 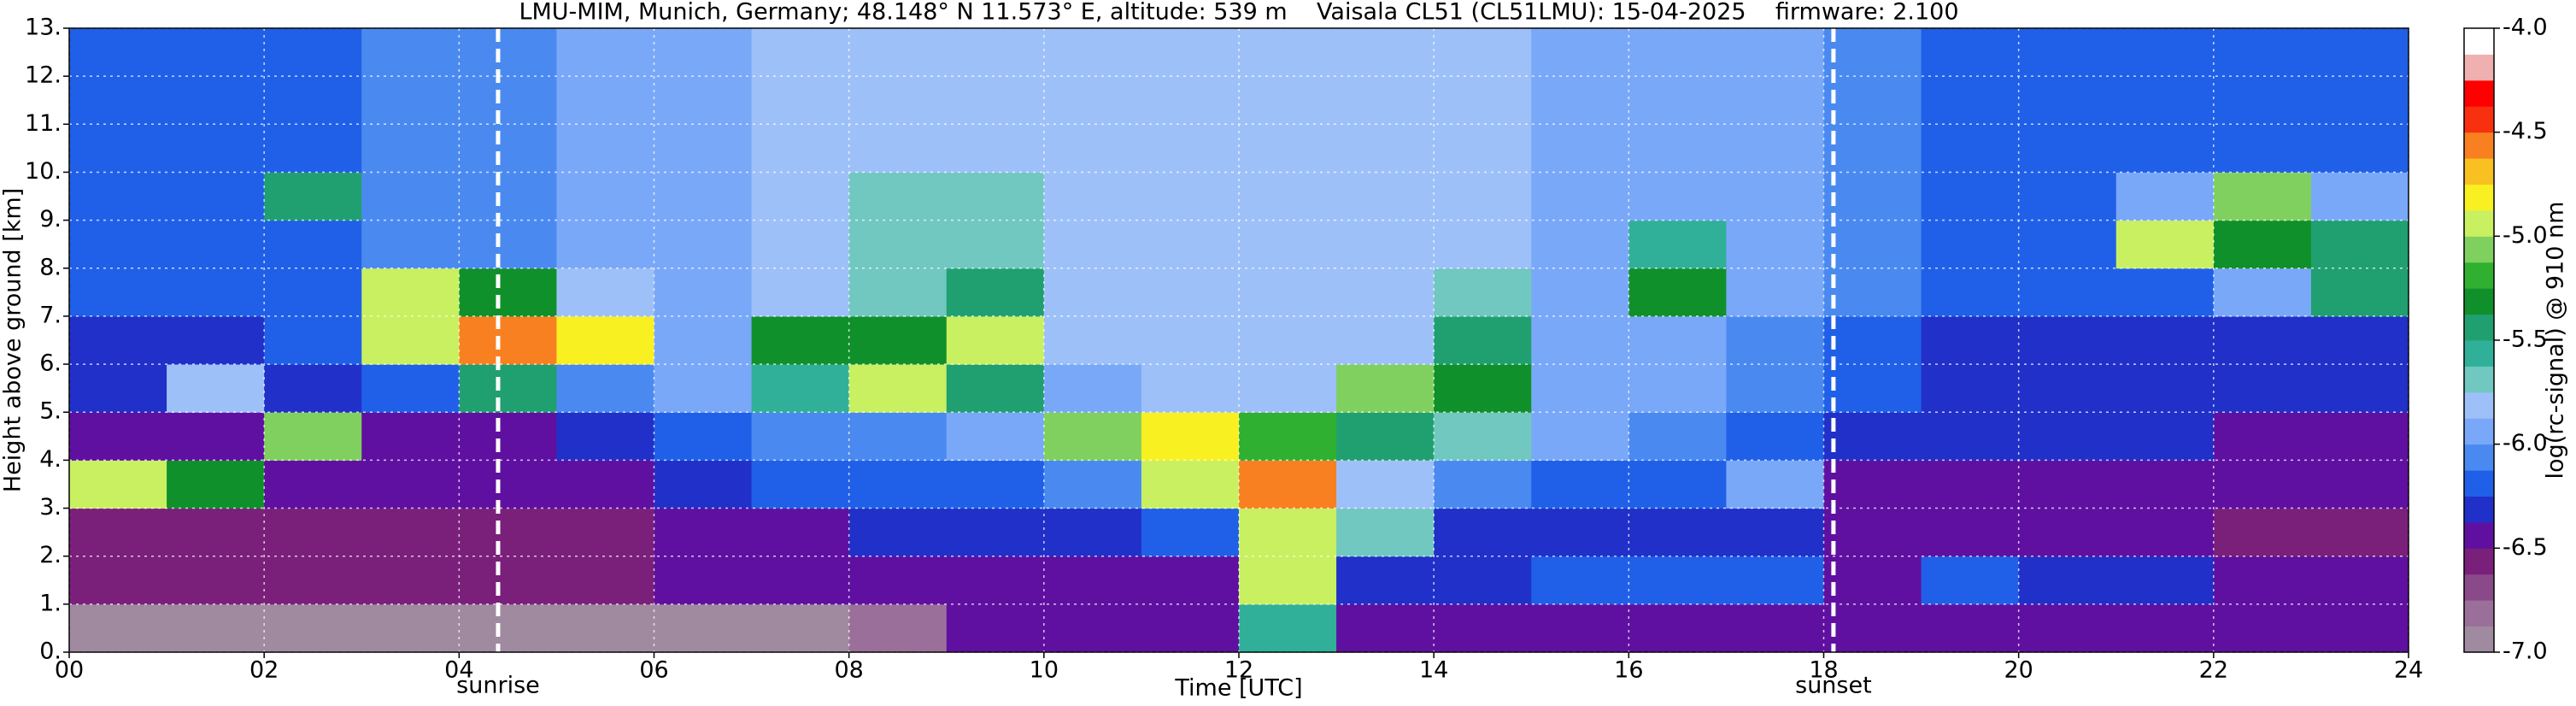 I want to click on y-tick-label: 5., so click(x=50, y=411).